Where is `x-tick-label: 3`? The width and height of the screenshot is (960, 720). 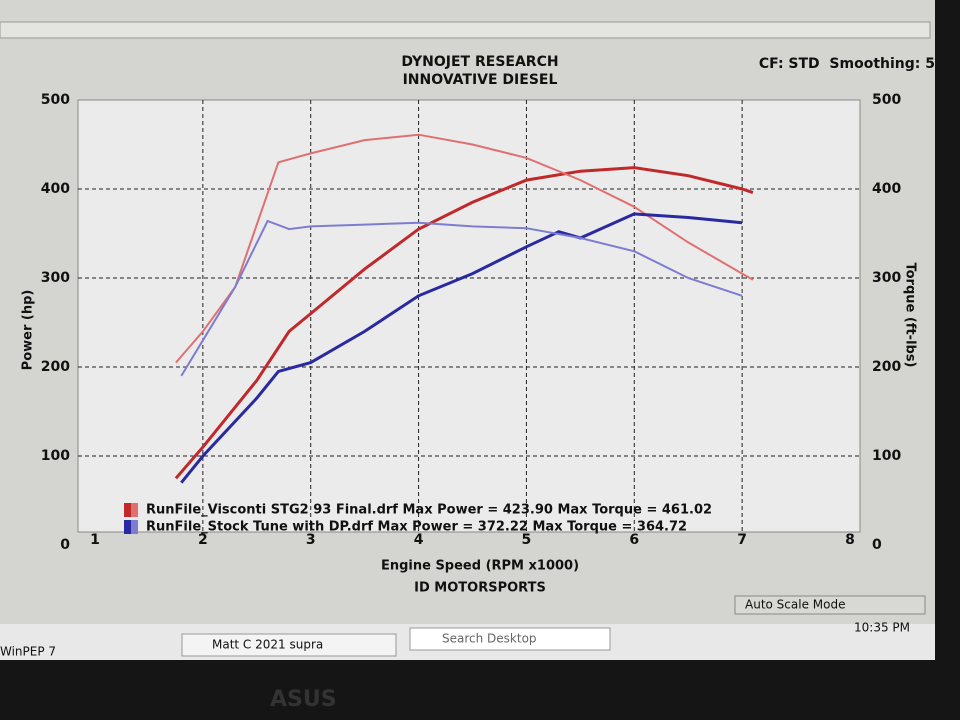
x-tick-label: 3 is located at coordinates (311, 540).